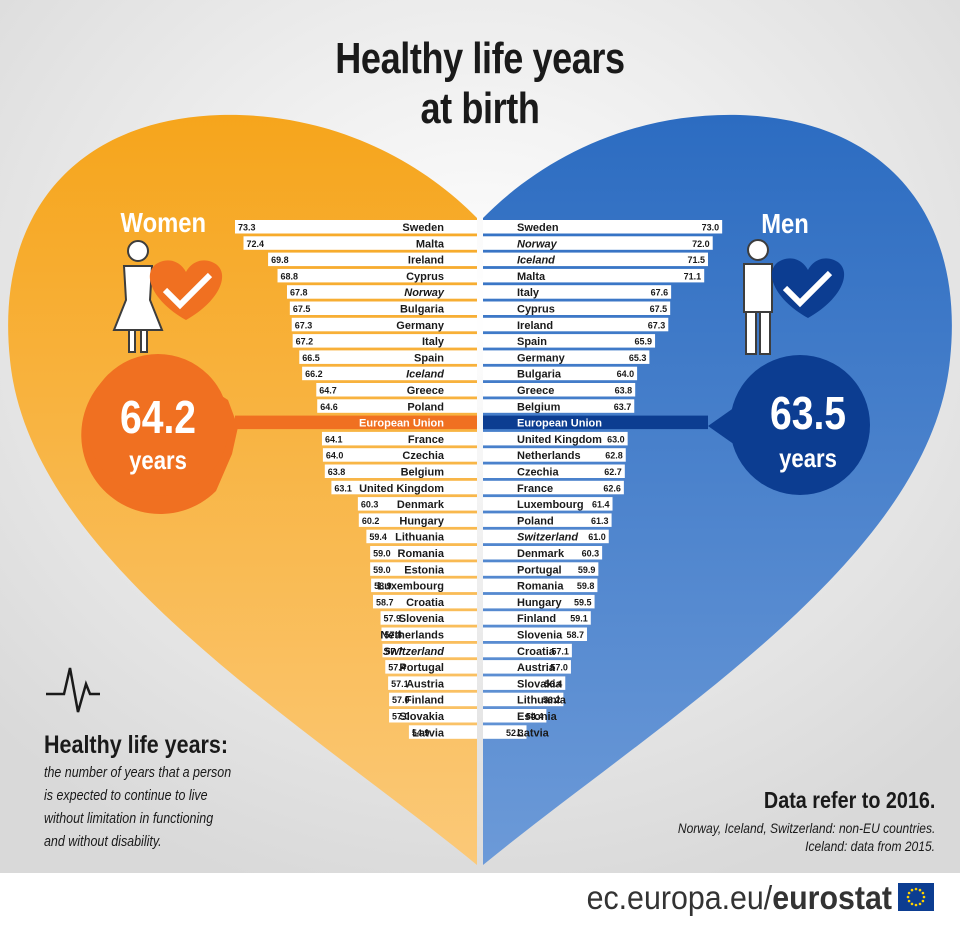 The width and height of the screenshot is (960, 931). What do you see at coordinates (371, 521) in the screenshot?
I see `women-value-label: 60.2` at bounding box center [371, 521].